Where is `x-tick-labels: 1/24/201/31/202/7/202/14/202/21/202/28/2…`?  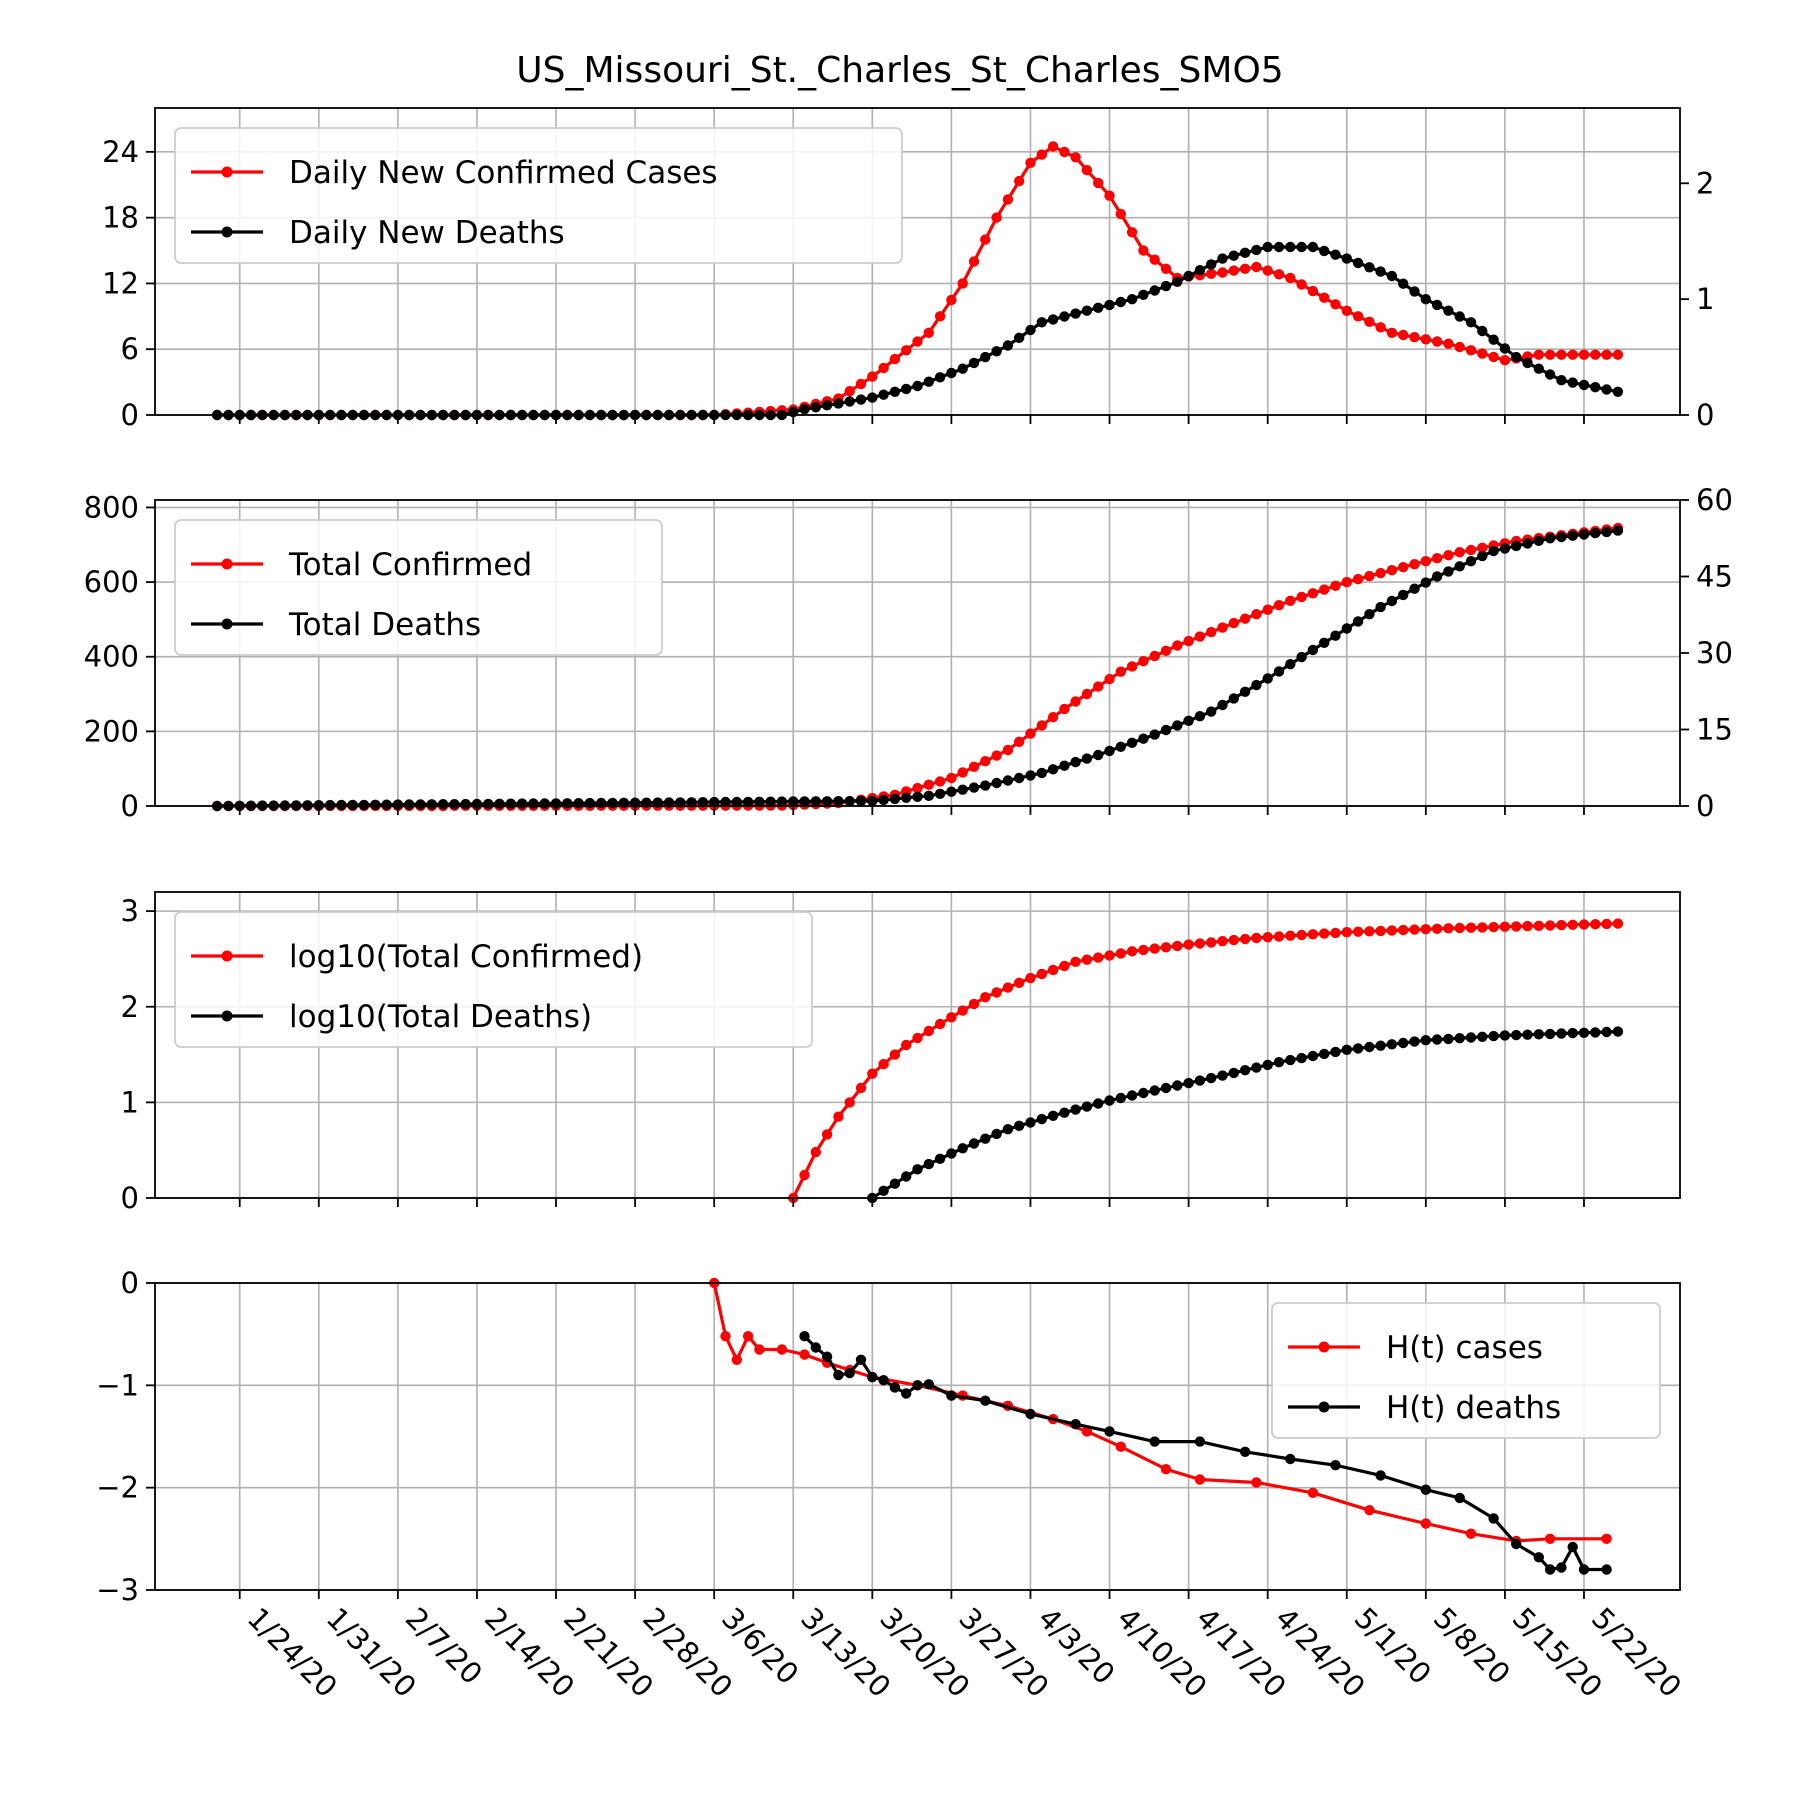 x-tick-labels: 1/24/201/31/202/7/202/14/202/21/202/28/2… is located at coordinates (964, 1652).